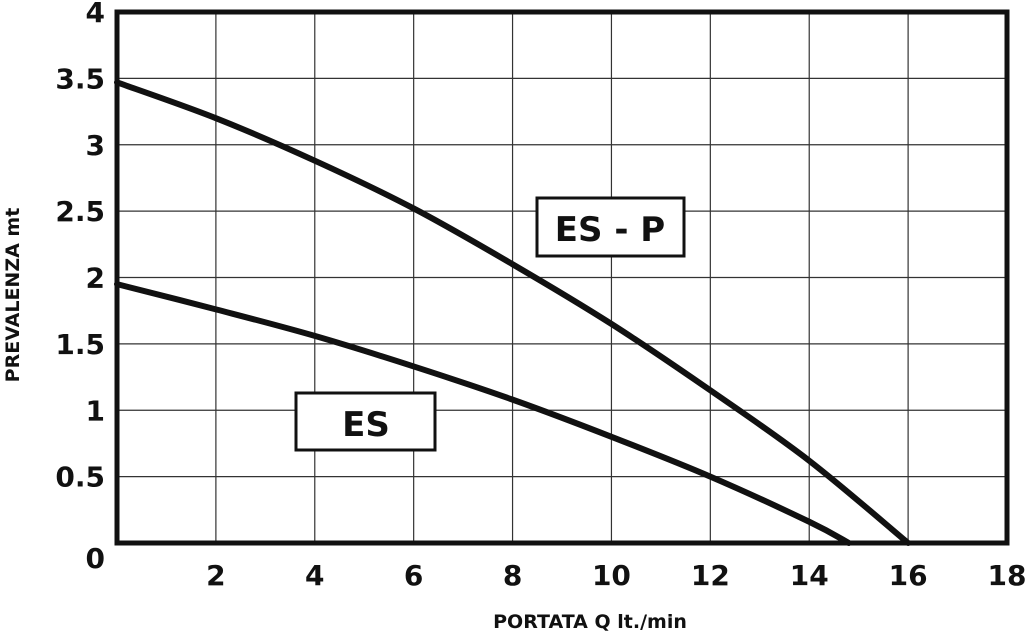 The width and height of the screenshot is (1031, 635). Describe the element at coordinates (710, 575) in the screenshot. I see `x-tick-label: 12` at that location.